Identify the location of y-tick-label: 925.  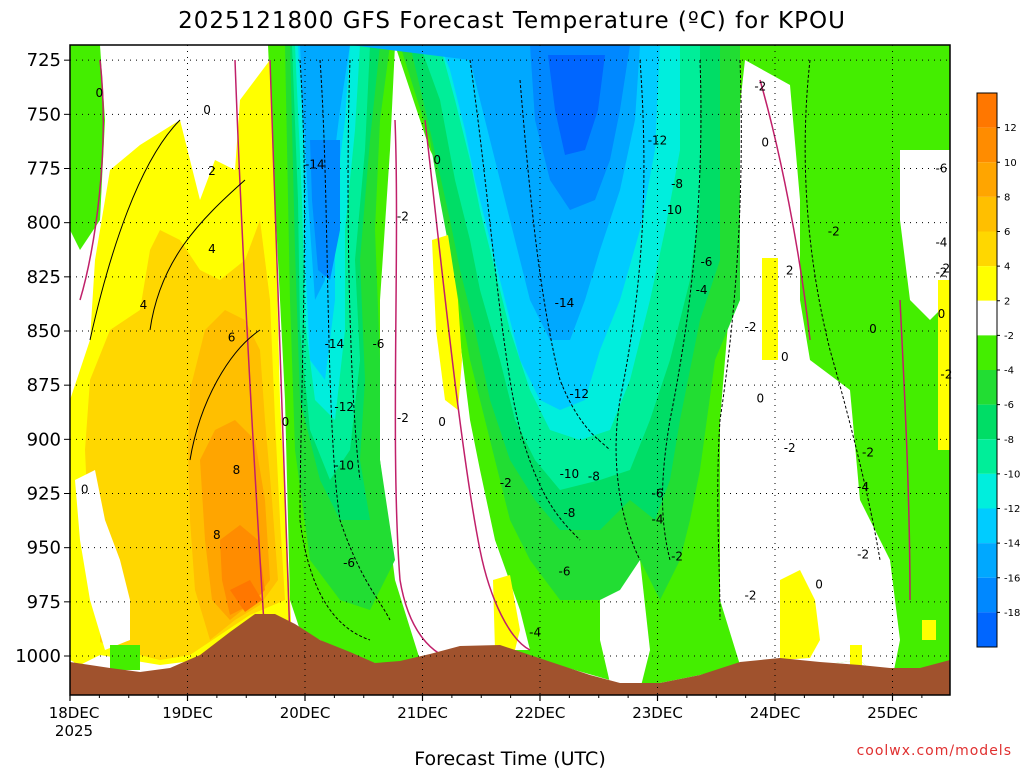
(44, 494).